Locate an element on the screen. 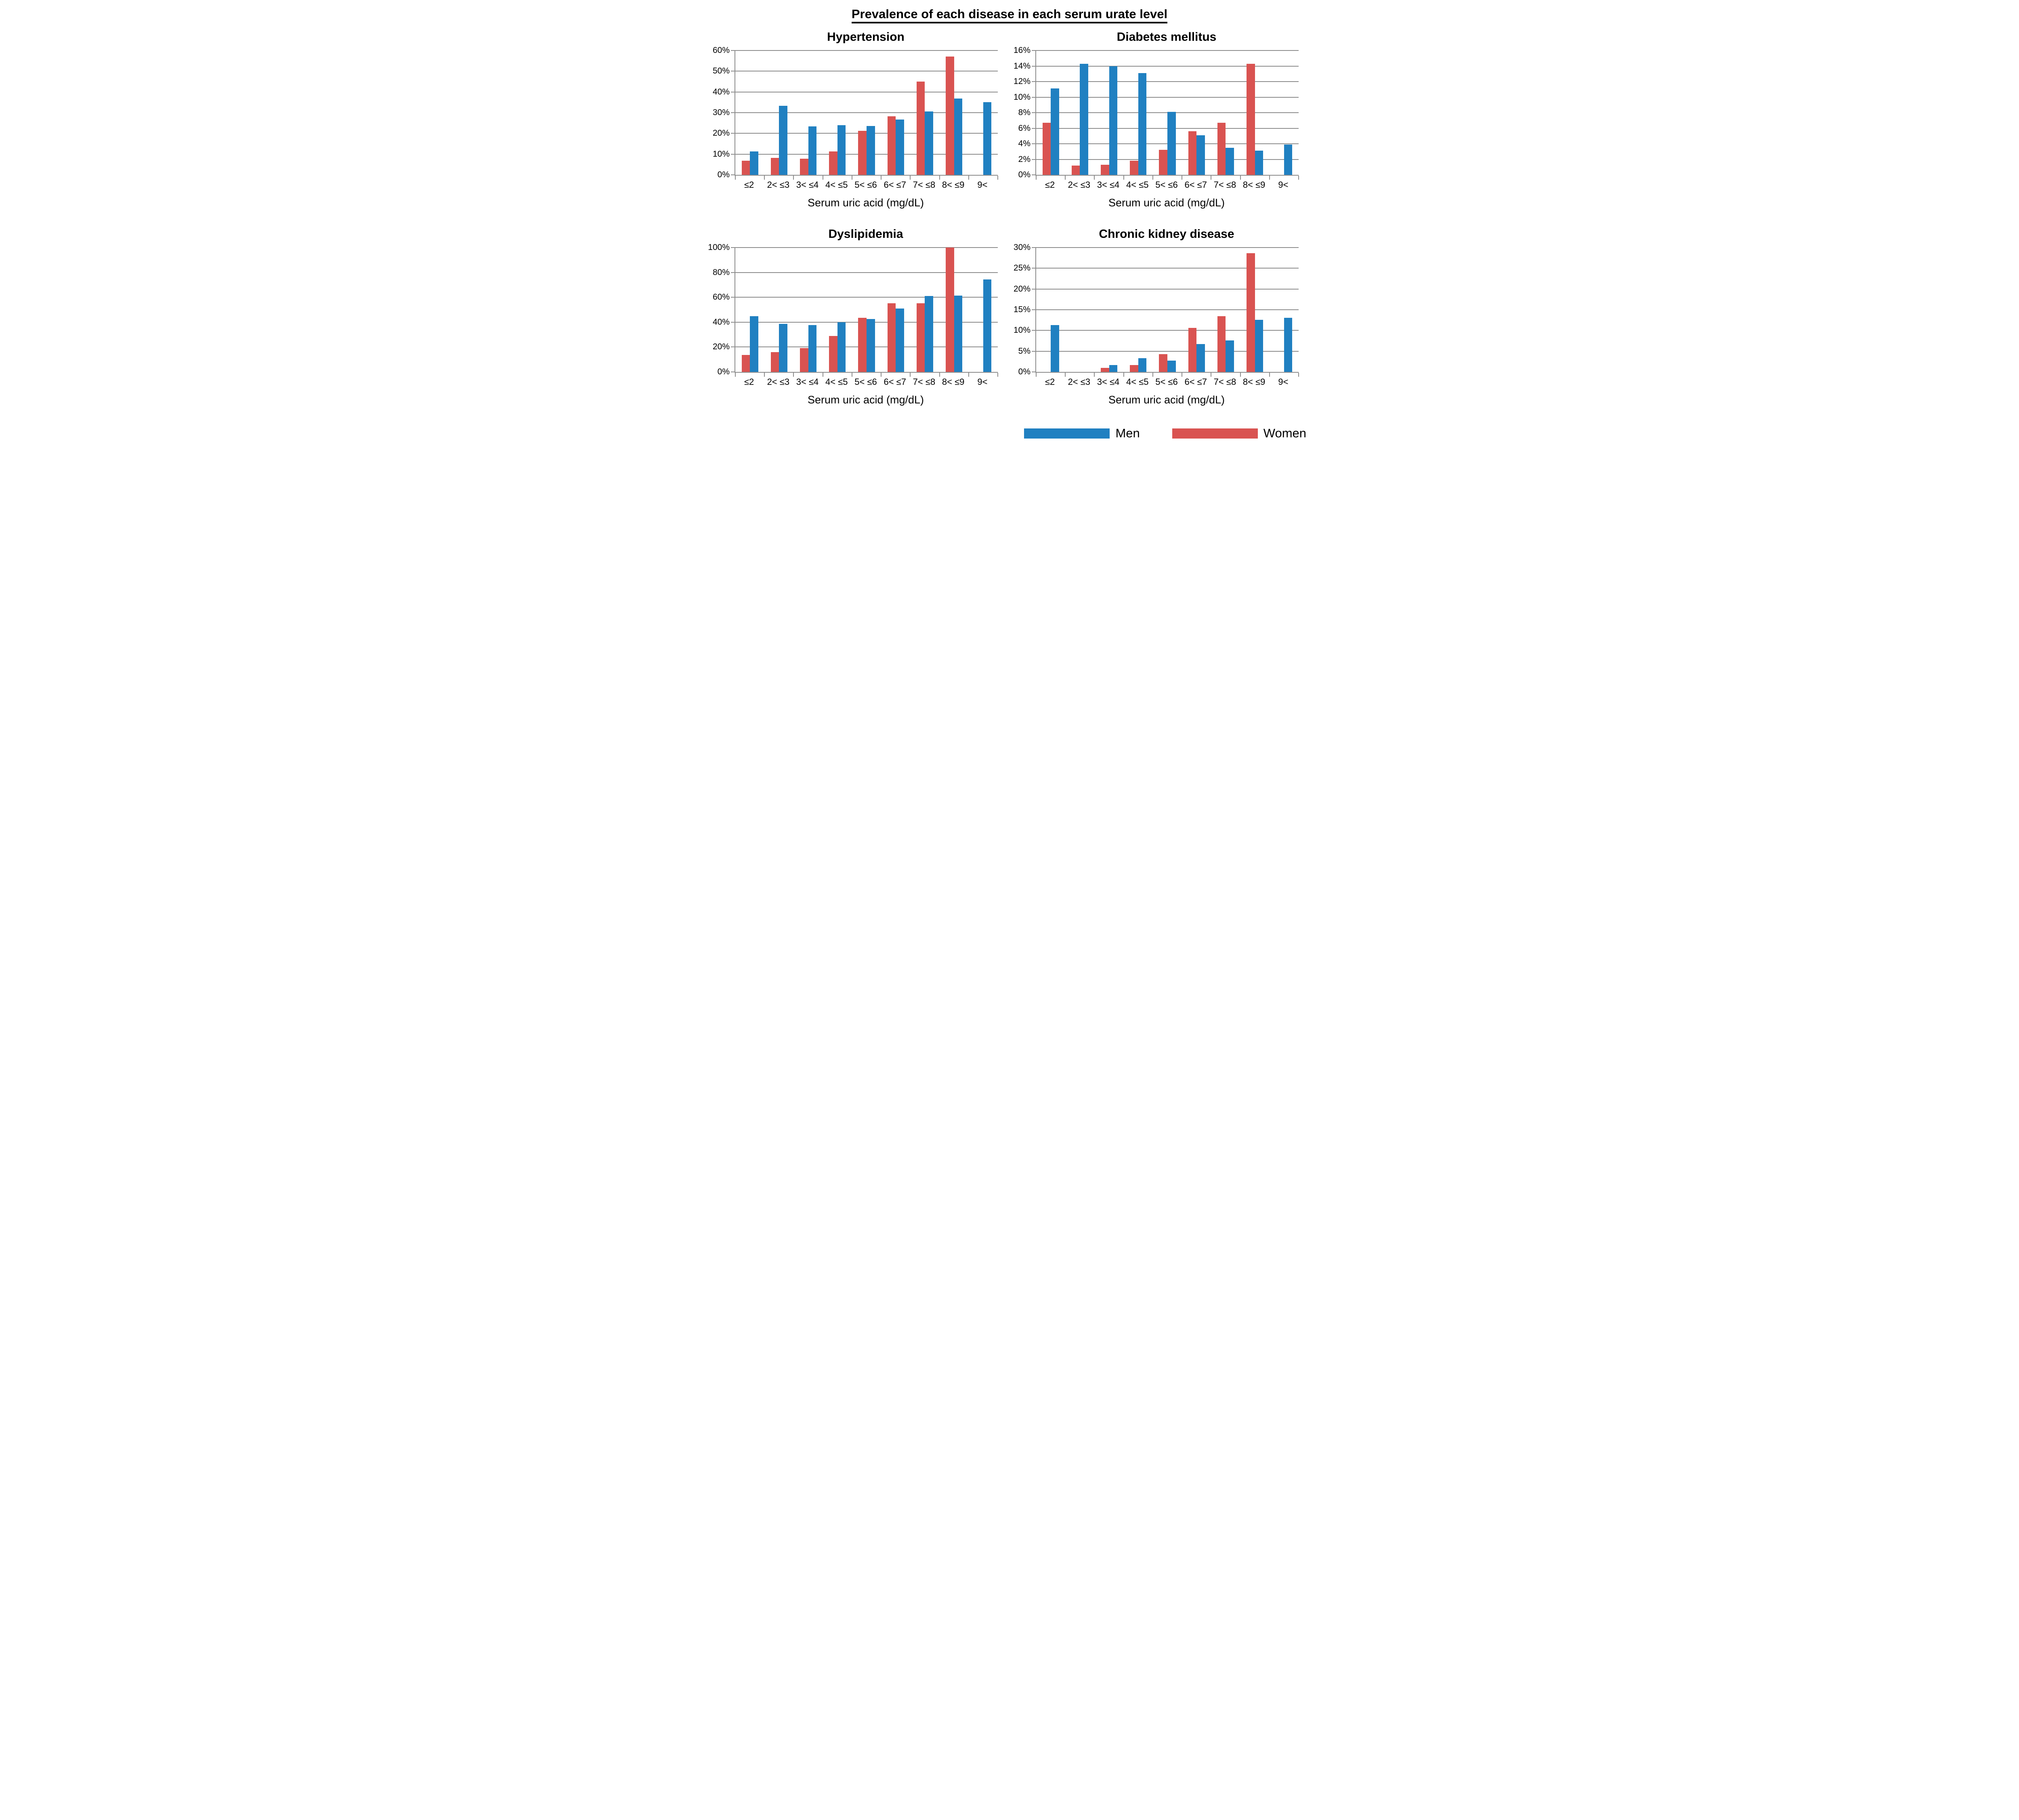 The width and height of the screenshot is (2019, 1820). chart-title-dyslipidemia: Dyslipidemia is located at coordinates (865, 234).